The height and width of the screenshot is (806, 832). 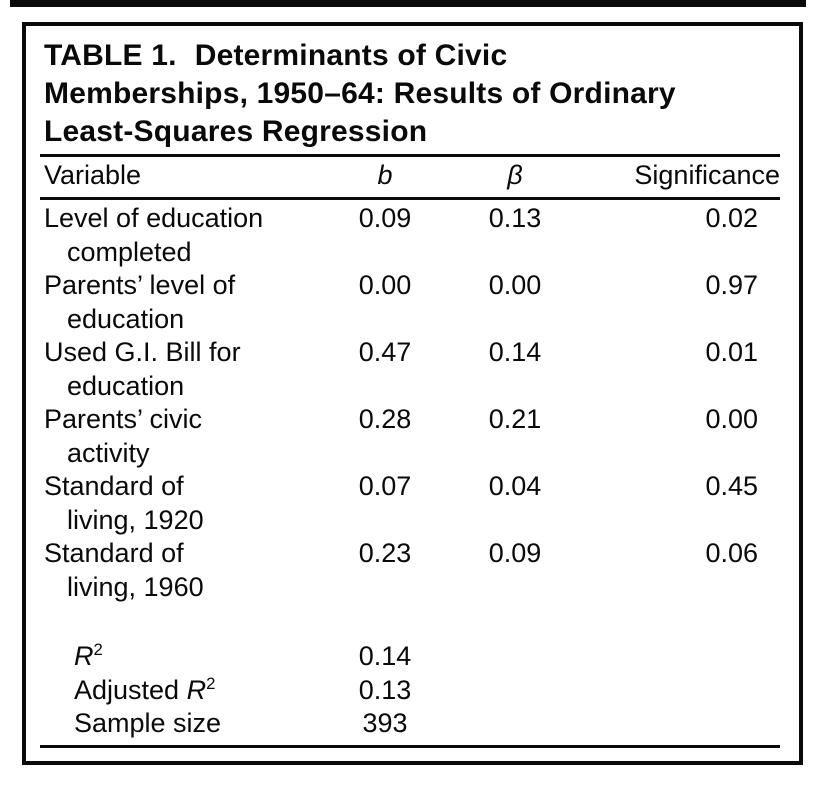 I want to click on value-significance: 0.02, so click(x=731, y=218).